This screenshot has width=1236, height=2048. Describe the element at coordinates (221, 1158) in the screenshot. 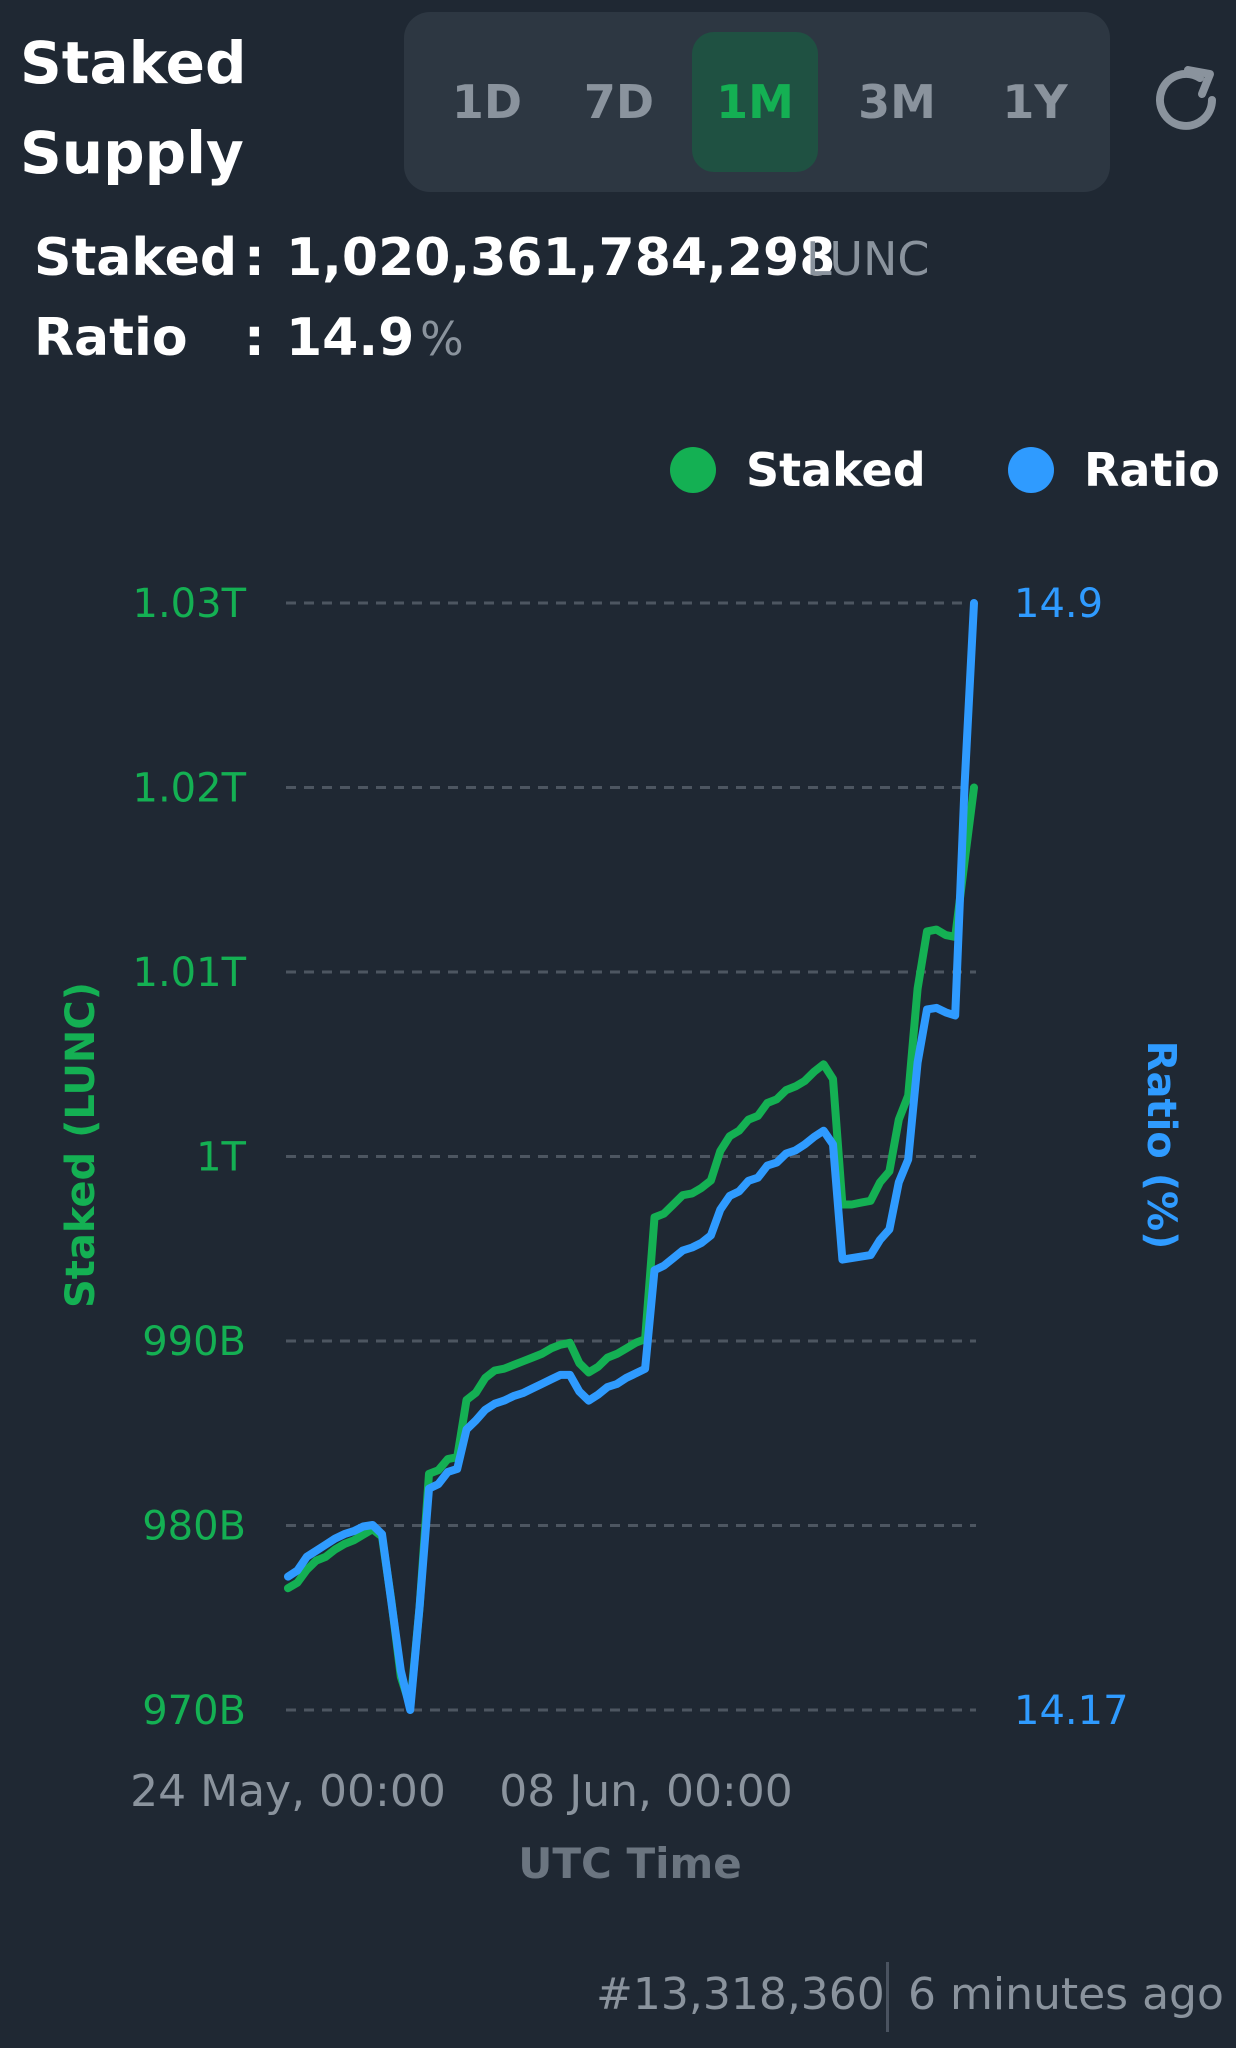

I see `y-left-tick-label: 1T` at that location.